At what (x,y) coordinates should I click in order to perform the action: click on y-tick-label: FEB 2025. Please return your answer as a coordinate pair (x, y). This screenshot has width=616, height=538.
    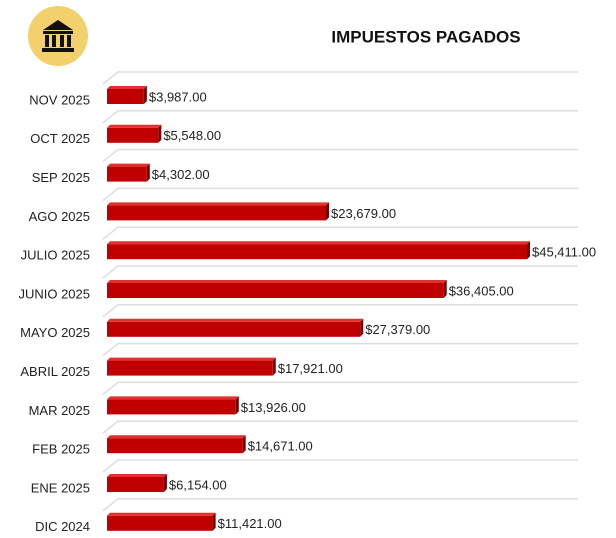
    Looking at the image, I should click on (61, 449).